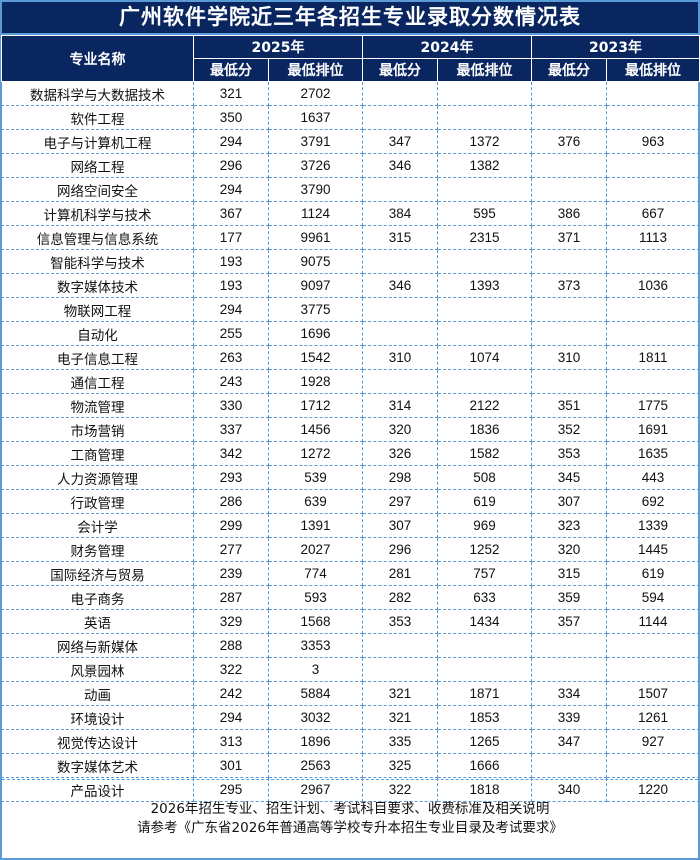 The width and height of the screenshot is (700, 860). I want to click on table-row: 电子信息工程 263 1542 310 1074 310 1811, so click(350, 357).